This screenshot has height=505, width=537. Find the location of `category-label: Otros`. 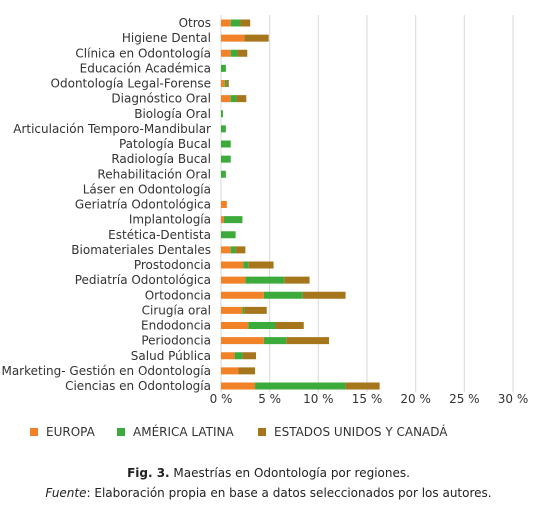

category-label: Otros is located at coordinates (195, 23).